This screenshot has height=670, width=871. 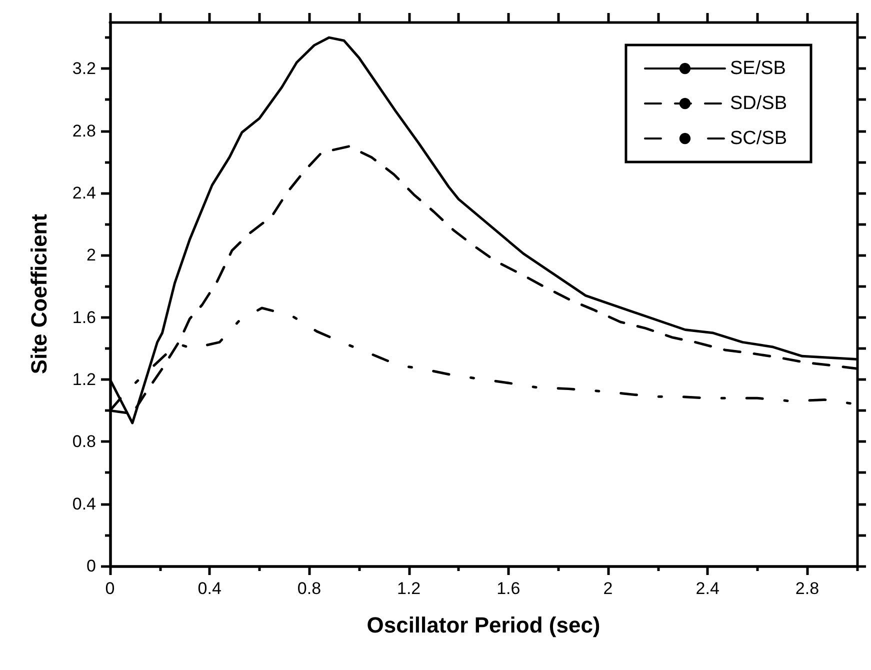 What do you see at coordinates (84, 442) in the screenshot?
I see `y-tick-label: 0.8` at bounding box center [84, 442].